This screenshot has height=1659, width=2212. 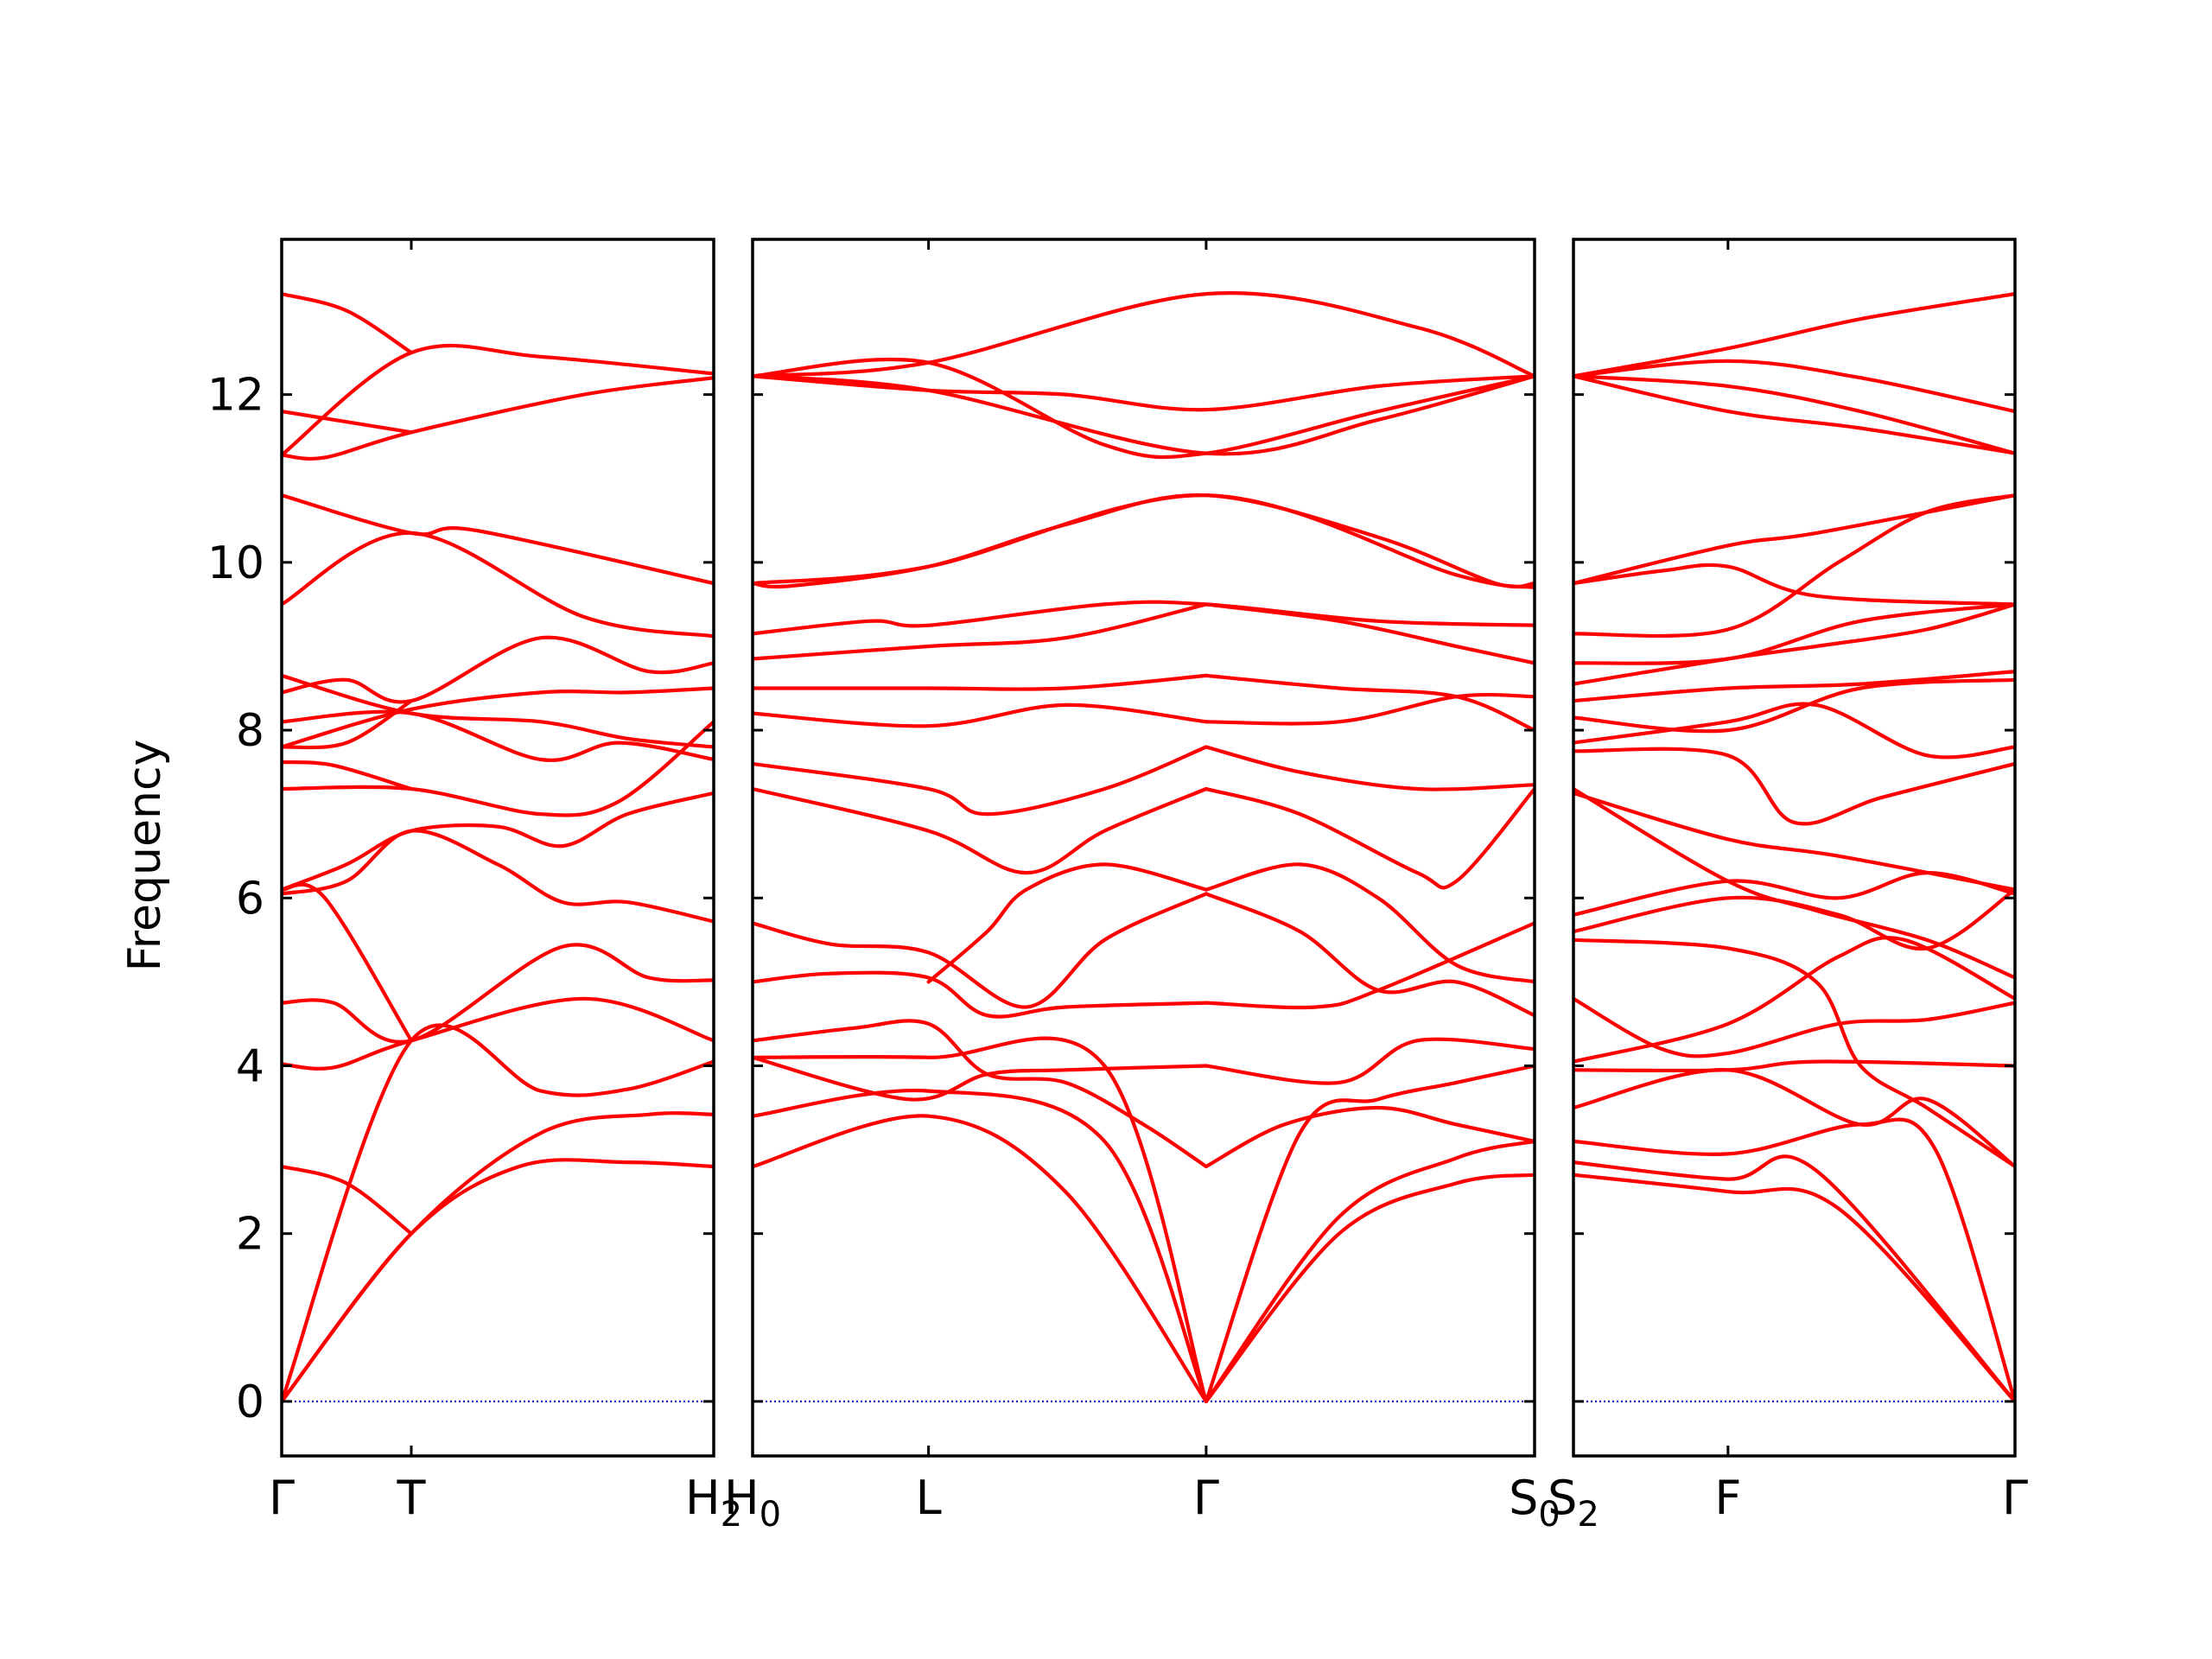 I want to click on x-tick-label-1: F, so click(x=1727, y=1498).